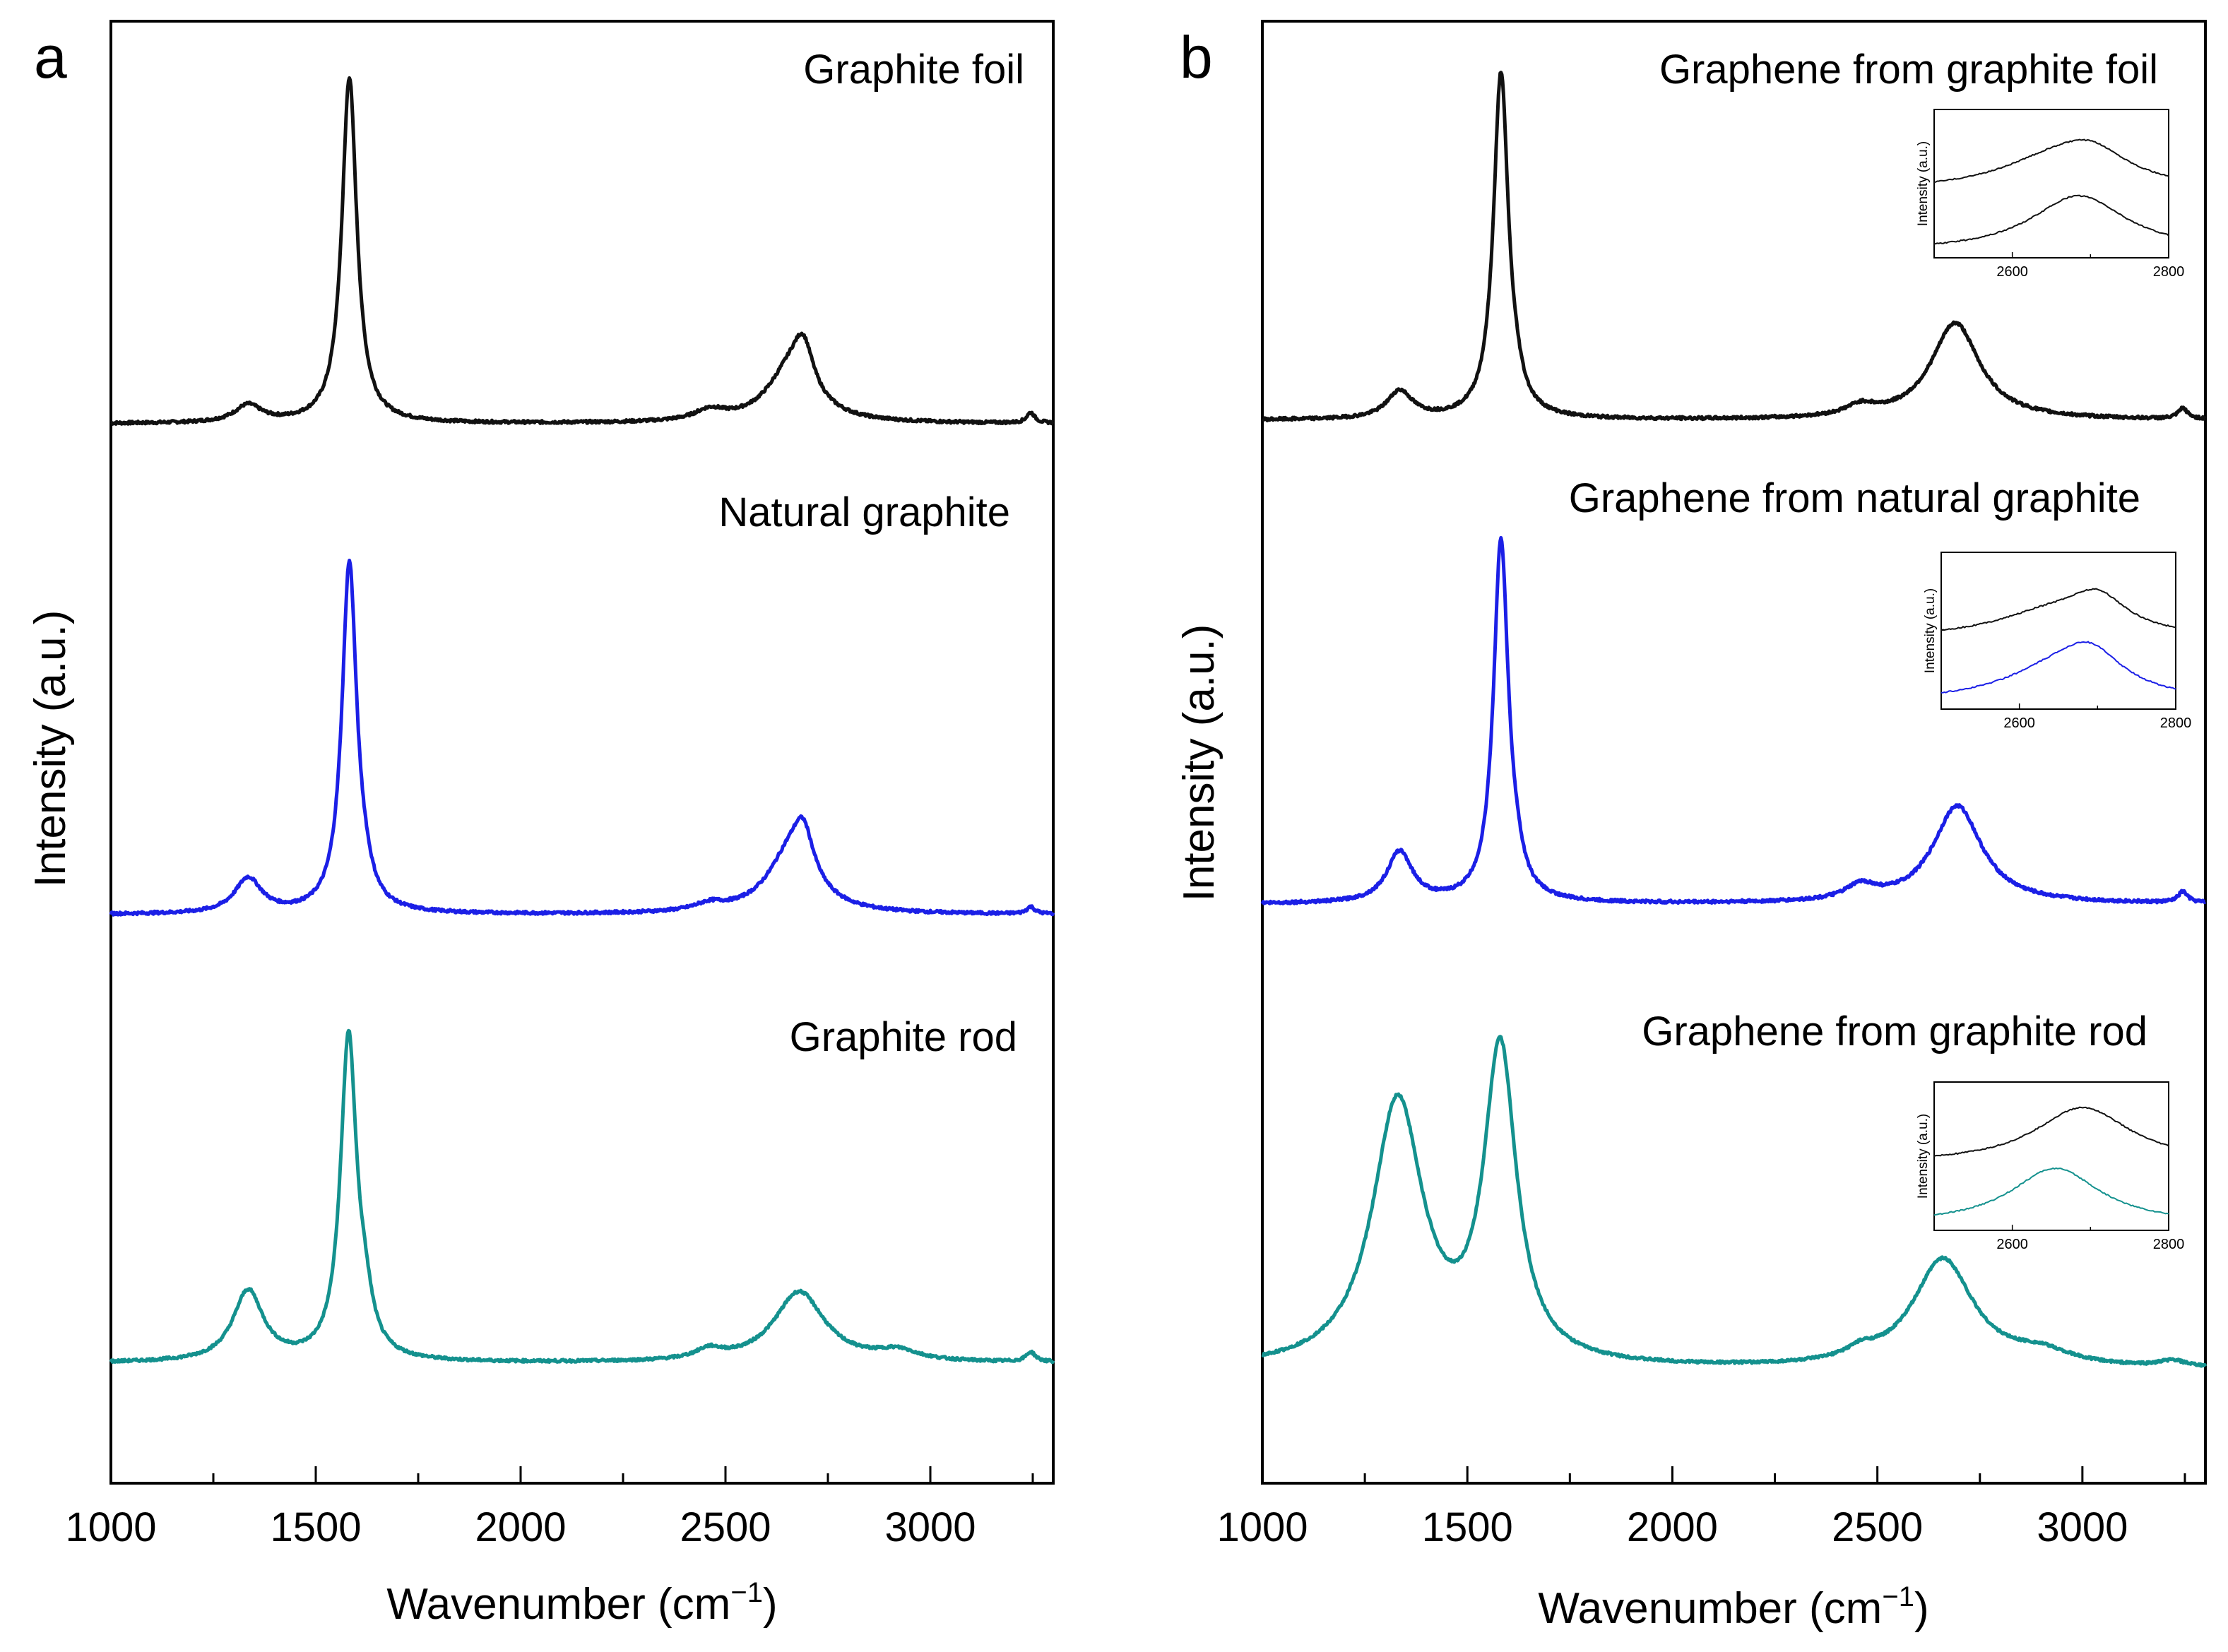  I want to click on label-graphene-natural-graphite: Graphene from natural graphite, so click(1854, 498).